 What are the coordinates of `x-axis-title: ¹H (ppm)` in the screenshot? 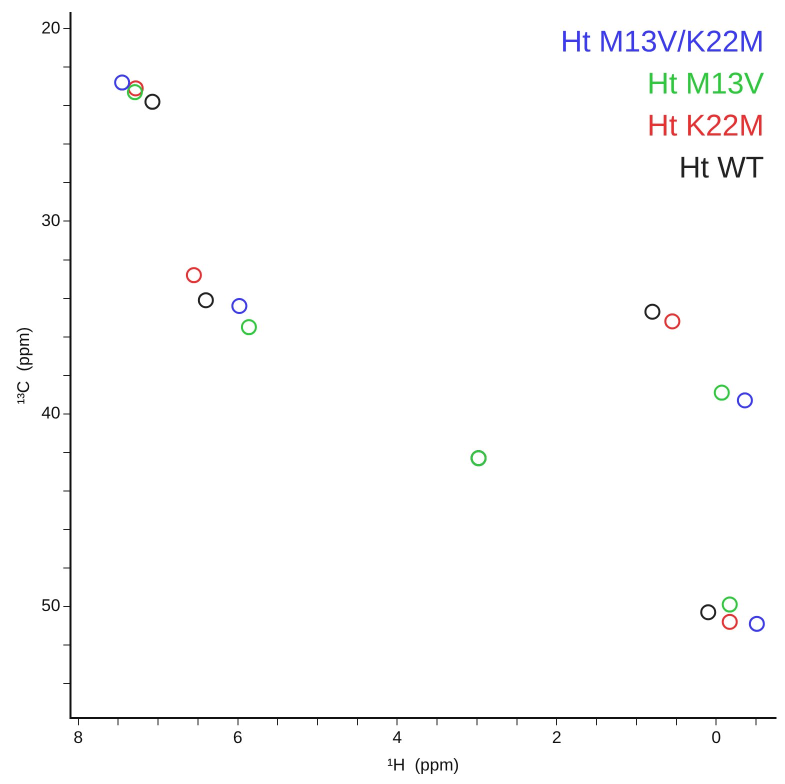 It's located at (423, 764).